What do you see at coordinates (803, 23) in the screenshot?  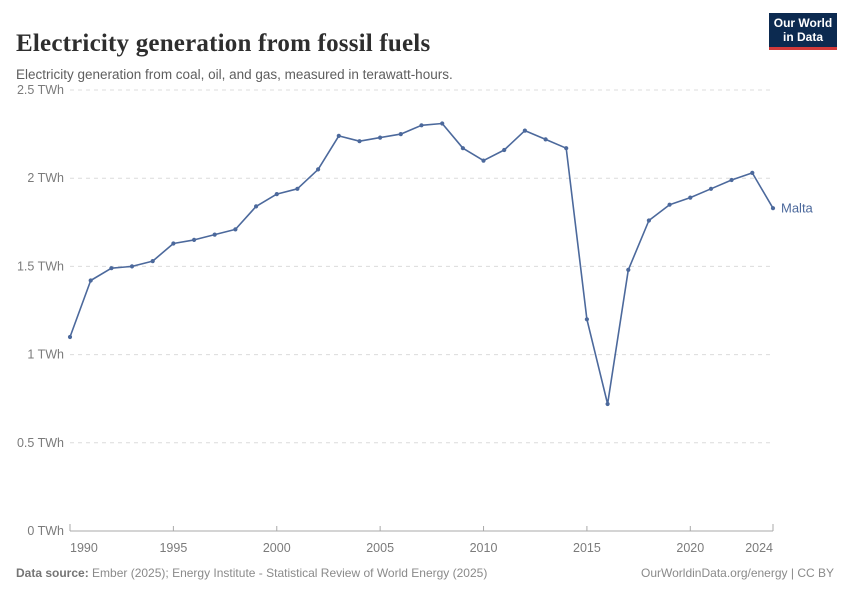 I see `owid-logo-line1: Our World` at bounding box center [803, 23].